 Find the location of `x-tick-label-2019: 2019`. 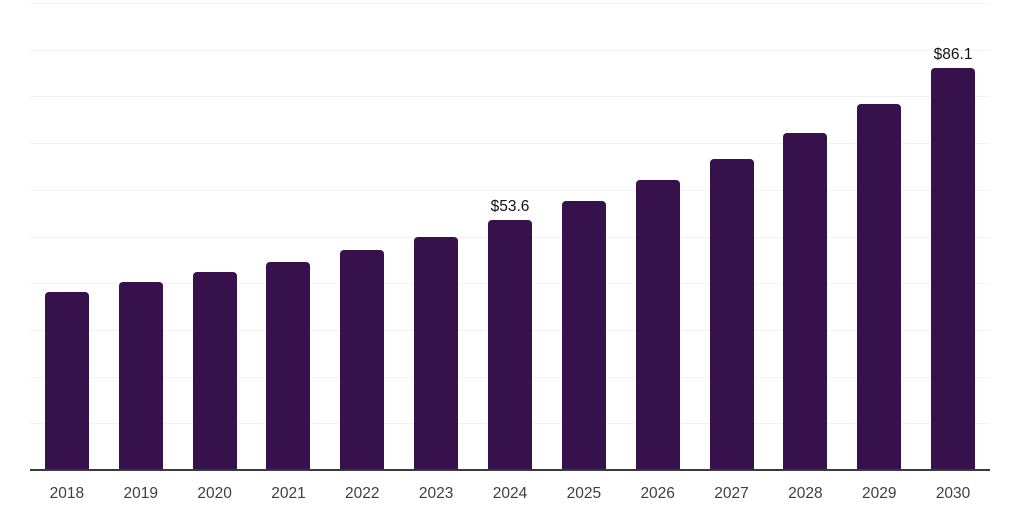

x-tick-label-2019: 2019 is located at coordinates (140, 493).